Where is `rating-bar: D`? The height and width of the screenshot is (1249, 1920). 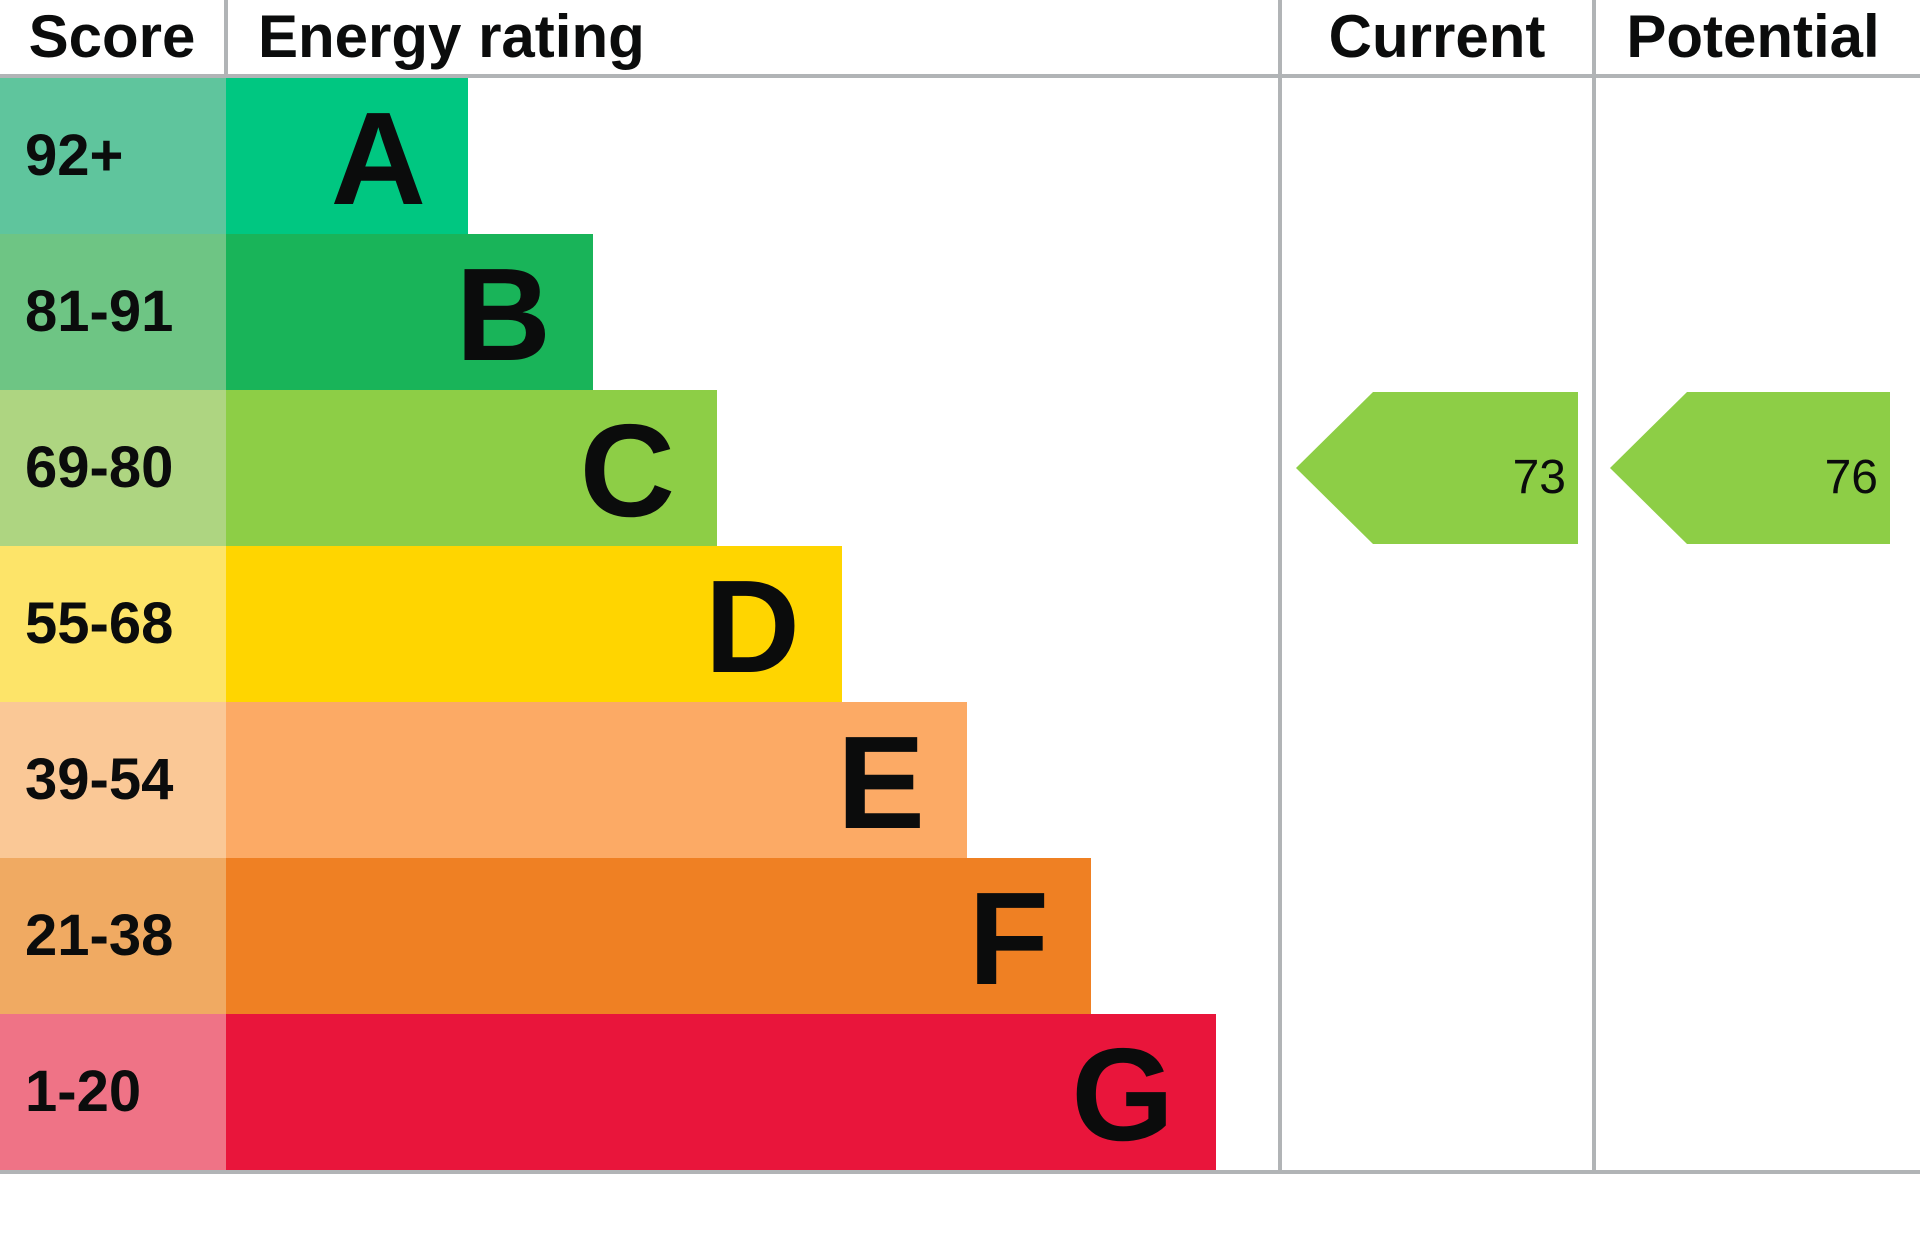 rating-bar: D is located at coordinates (534, 624).